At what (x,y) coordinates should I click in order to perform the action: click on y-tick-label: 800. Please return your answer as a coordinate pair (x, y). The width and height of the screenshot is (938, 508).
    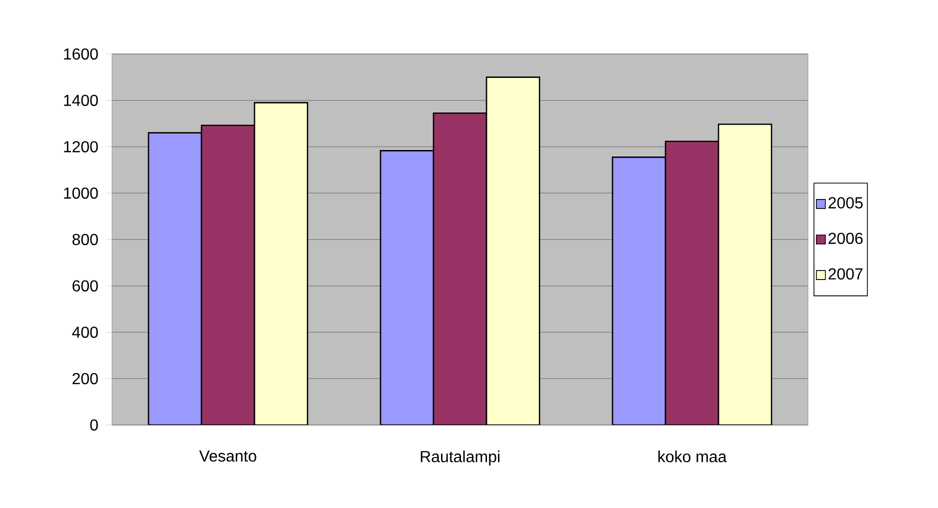
    Looking at the image, I should click on (85, 240).